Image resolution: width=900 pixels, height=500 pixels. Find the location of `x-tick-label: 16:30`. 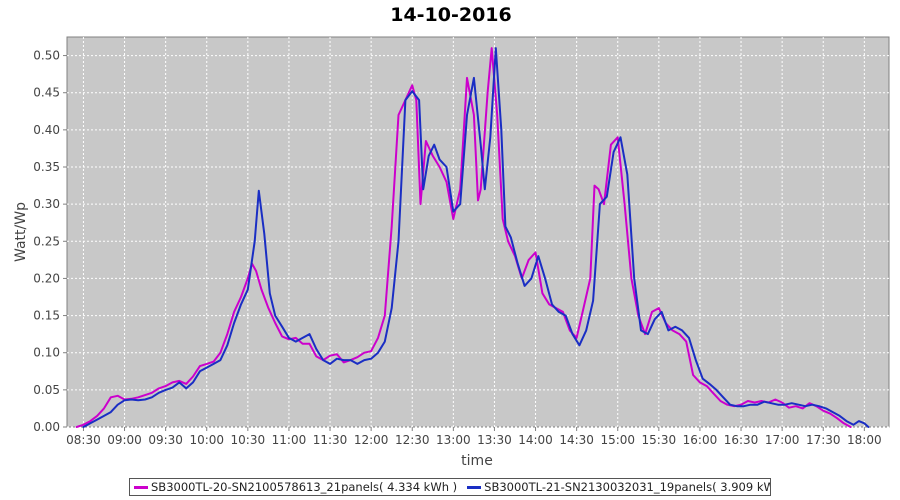

x-tick-label: 16:30 is located at coordinates (741, 440).